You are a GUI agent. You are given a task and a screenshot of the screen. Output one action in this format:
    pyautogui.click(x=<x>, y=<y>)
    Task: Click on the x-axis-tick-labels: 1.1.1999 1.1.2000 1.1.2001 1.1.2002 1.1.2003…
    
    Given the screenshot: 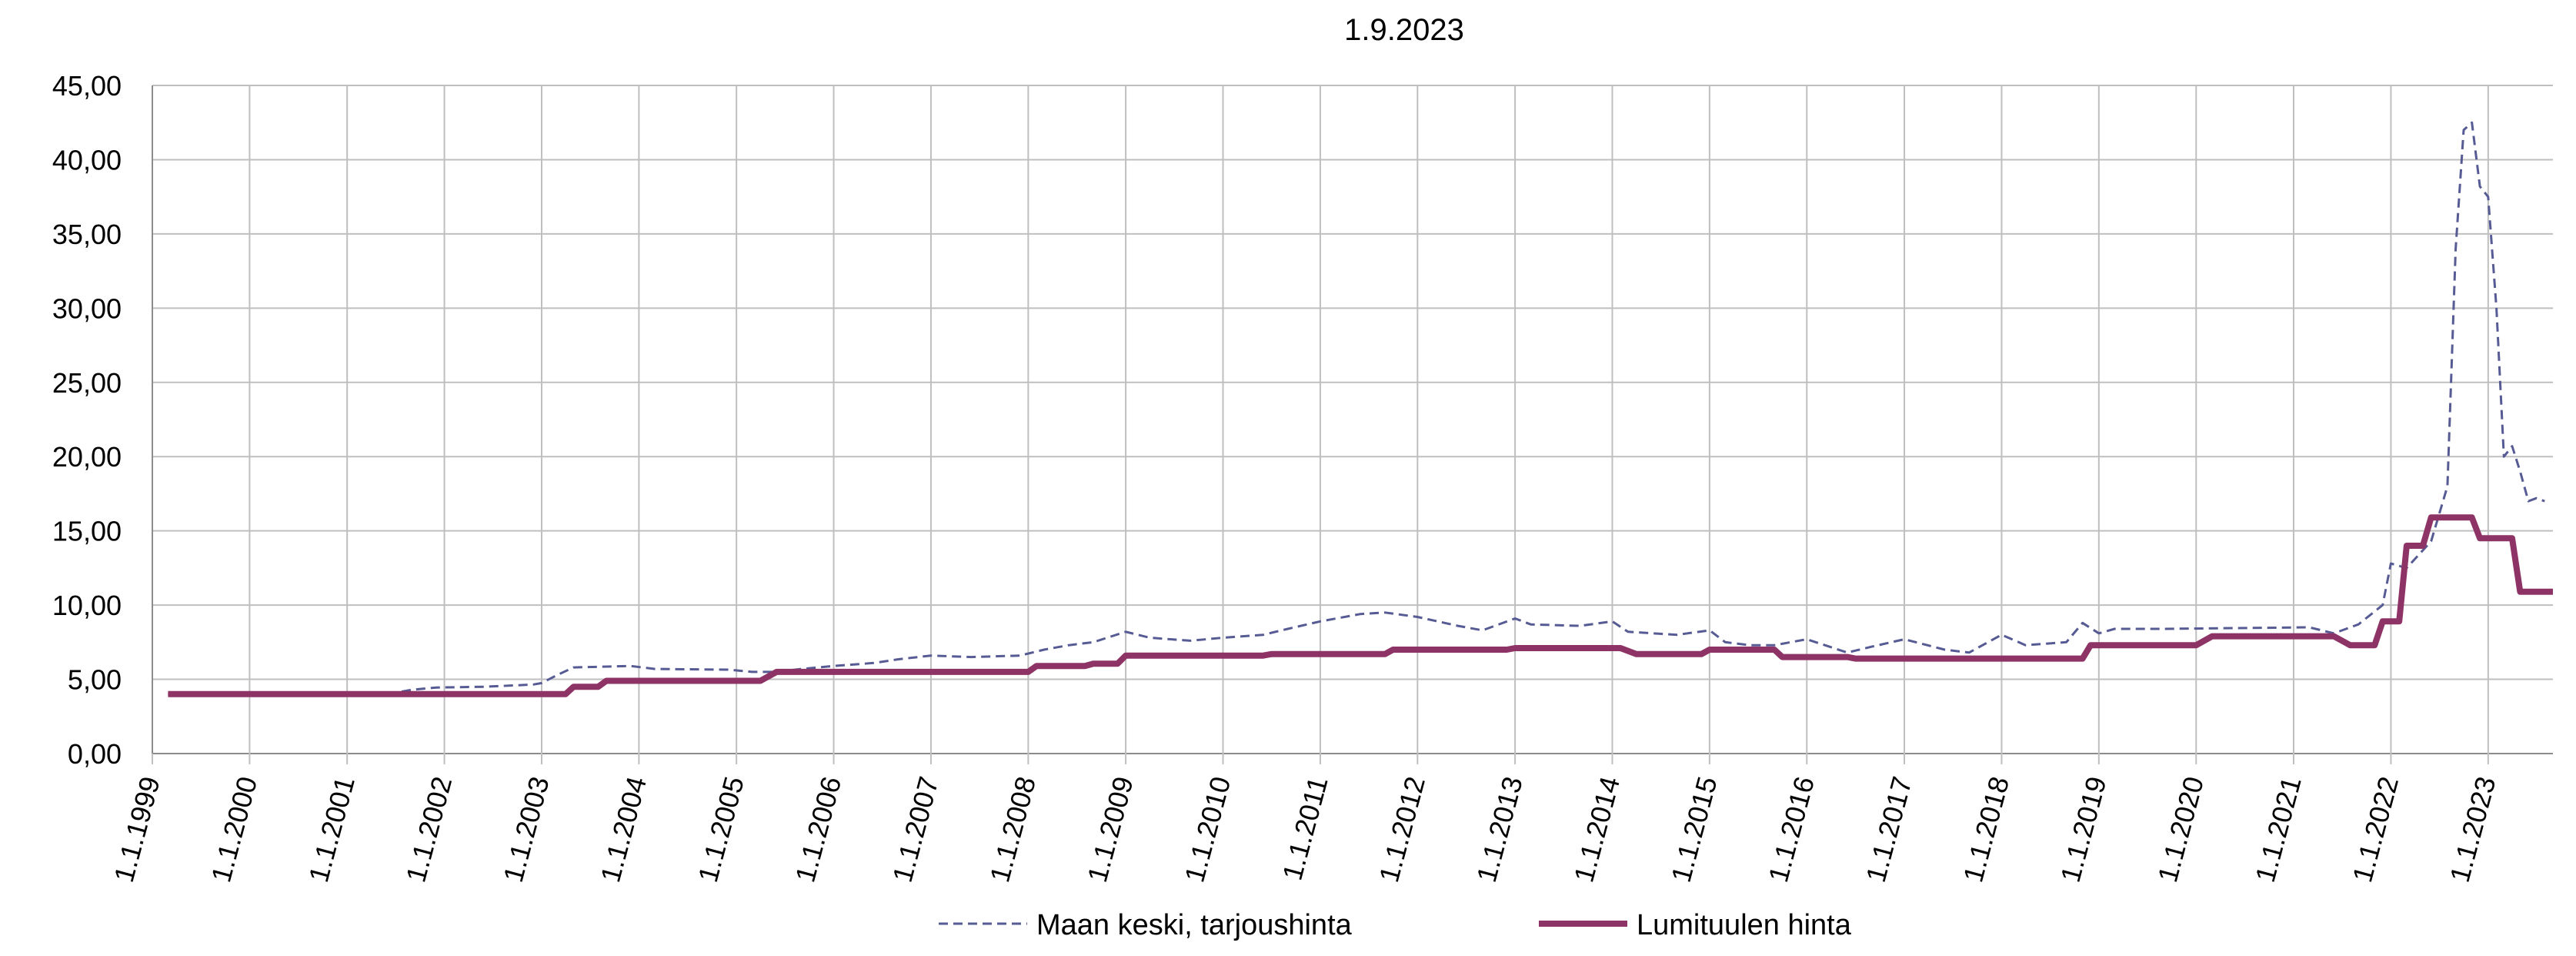 What is the action you would take?
    pyautogui.click(x=1305, y=829)
    